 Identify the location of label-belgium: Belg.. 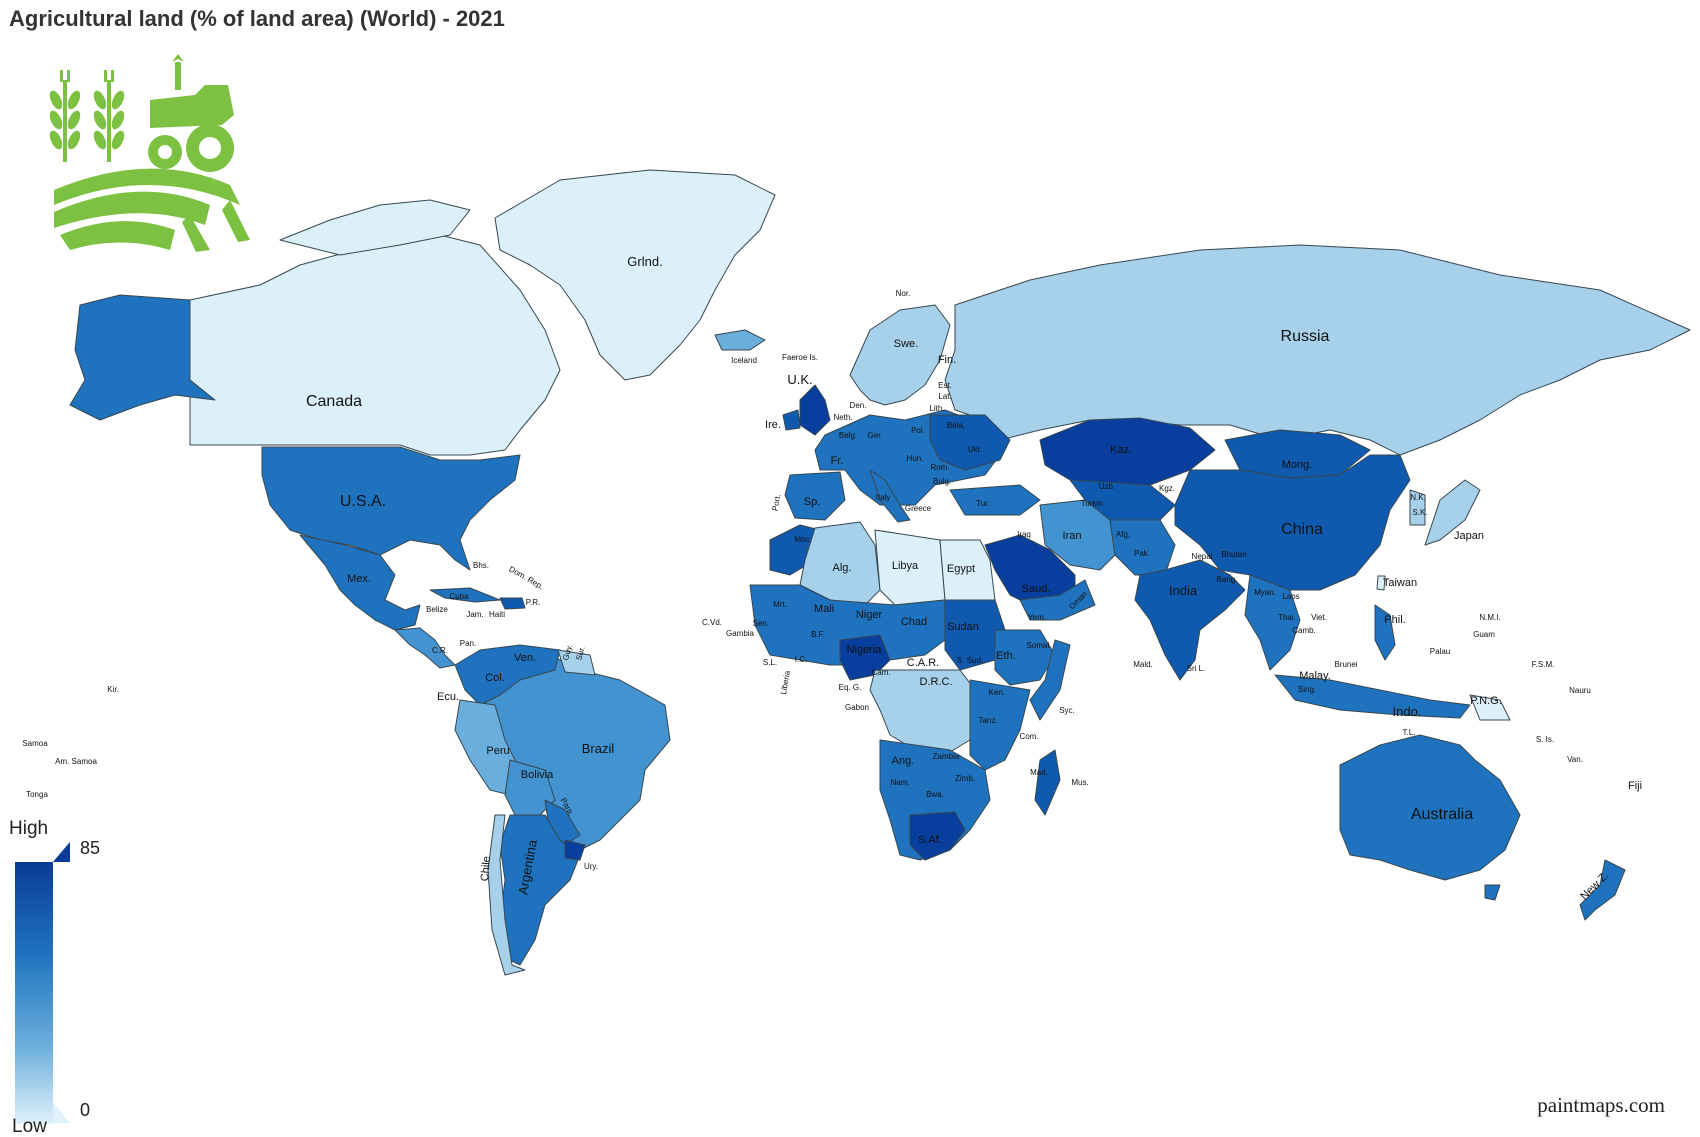
(848, 435).